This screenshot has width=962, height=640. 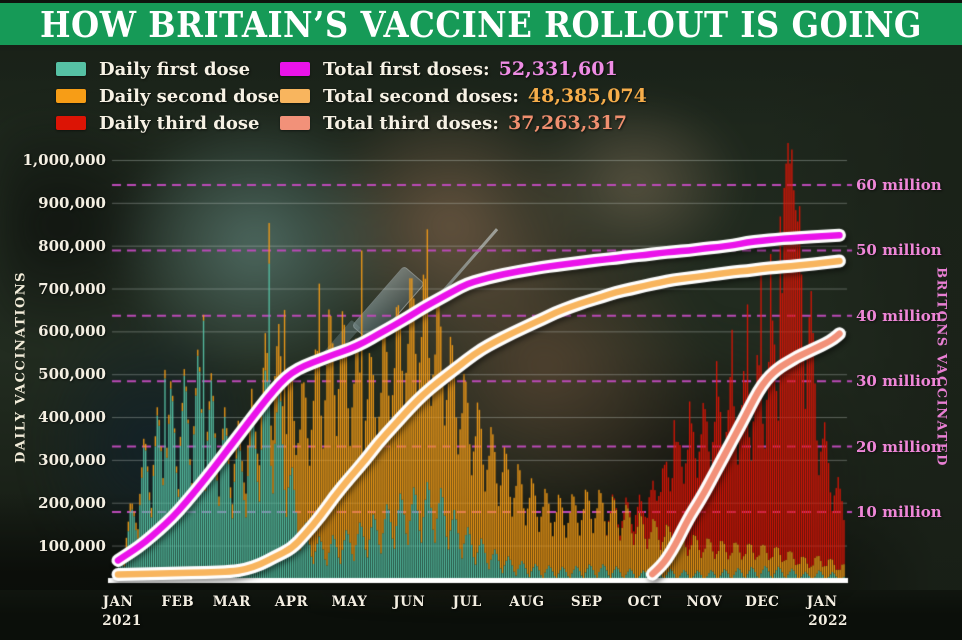 What do you see at coordinates (406, 69) in the screenshot?
I see `total-first-doses-label: Total first doses:` at bounding box center [406, 69].